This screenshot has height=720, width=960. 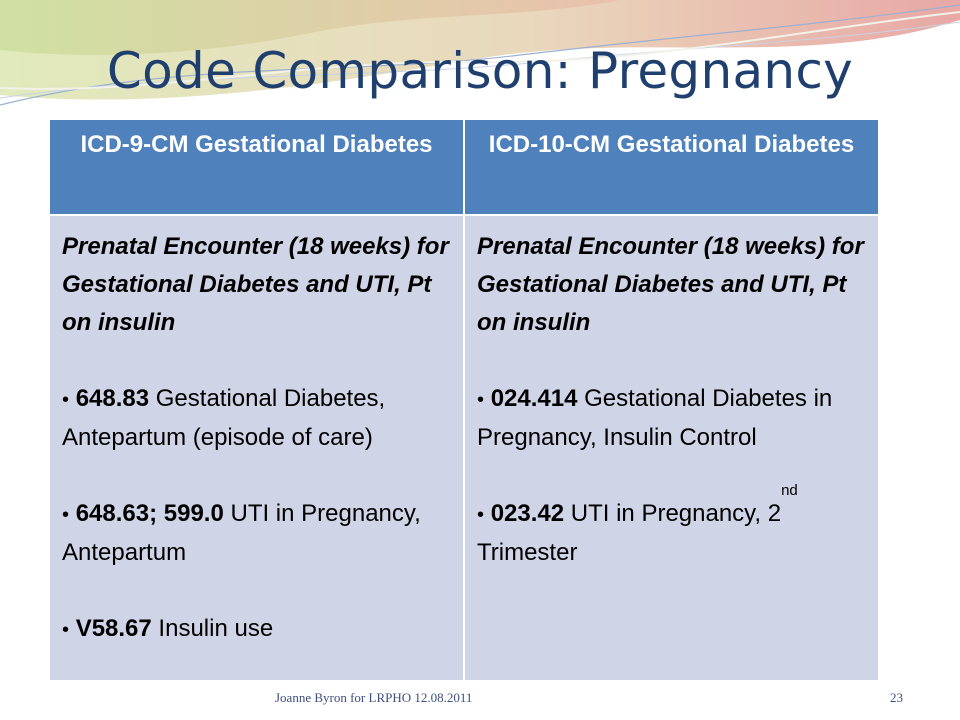 I want to click on slide-footer: Joanne Byron for LRPHO 12.08.2011, so click(x=374, y=697).